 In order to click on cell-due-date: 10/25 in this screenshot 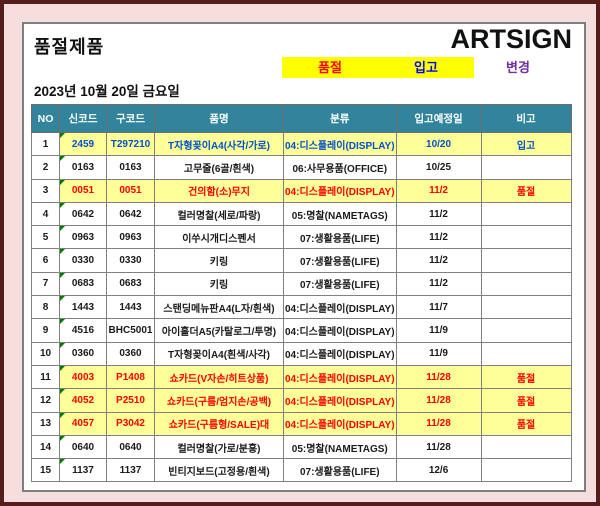, I will do `click(438, 167)`.